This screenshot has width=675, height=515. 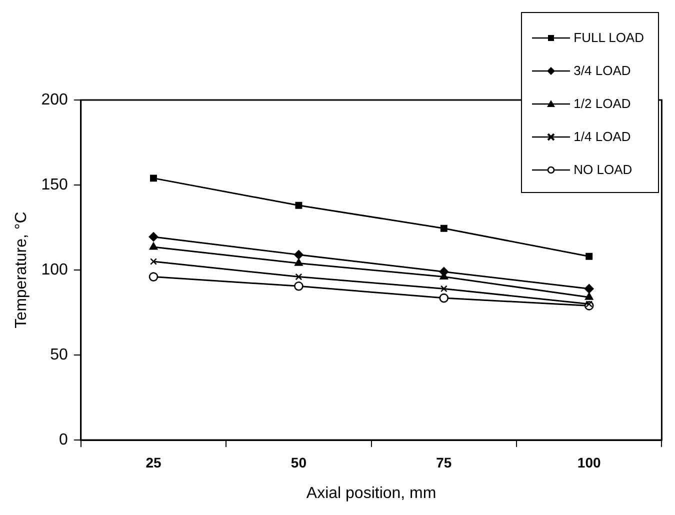 What do you see at coordinates (589, 462) in the screenshot?
I see `x-tick-label: 100` at bounding box center [589, 462].